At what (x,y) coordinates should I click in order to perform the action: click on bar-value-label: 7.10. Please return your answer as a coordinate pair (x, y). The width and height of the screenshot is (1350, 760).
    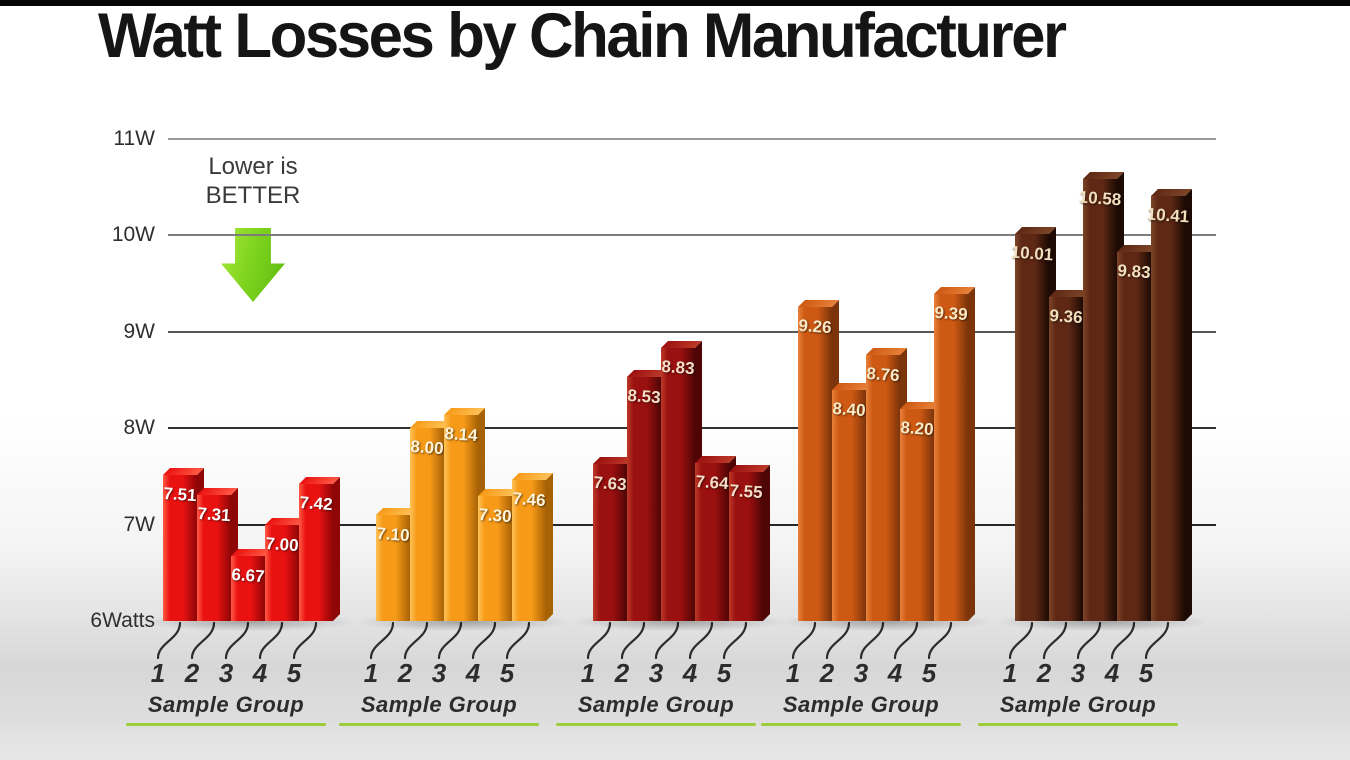
    Looking at the image, I should click on (393, 534).